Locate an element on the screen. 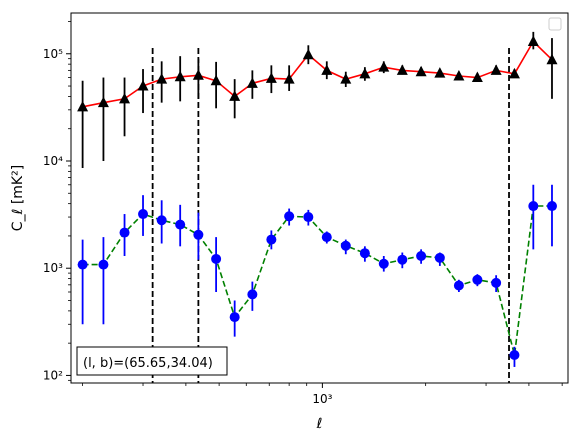 This screenshot has width=580, height=441. y-axis-label: C_ℓ [mK²] is located at coordinates (18, 198).